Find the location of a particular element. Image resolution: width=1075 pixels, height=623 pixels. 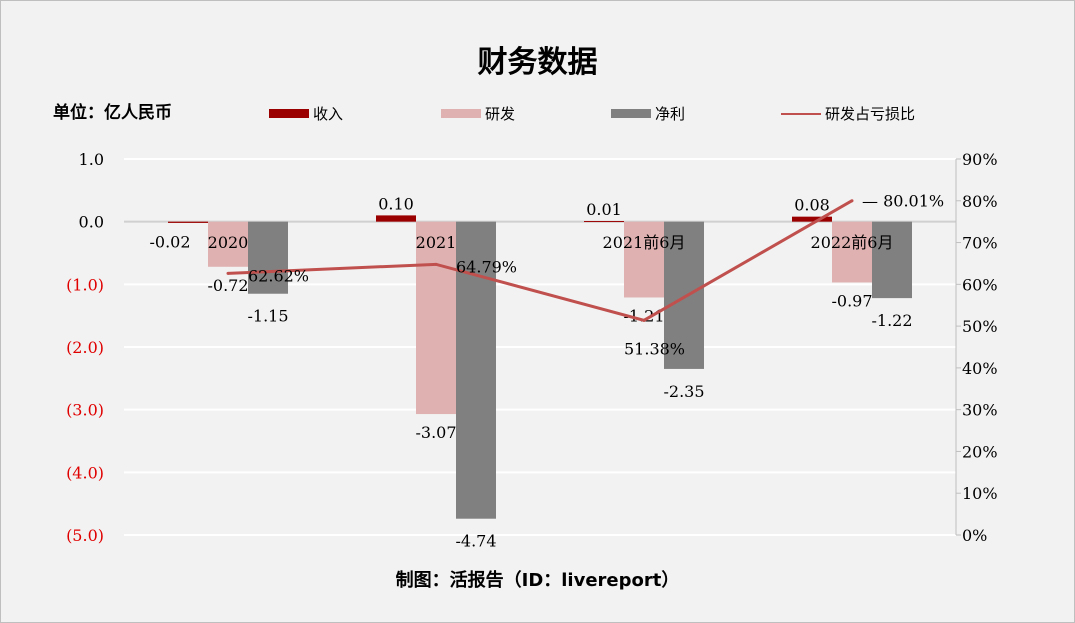

legend-label: 研发 is located at coordinates (500, 114).